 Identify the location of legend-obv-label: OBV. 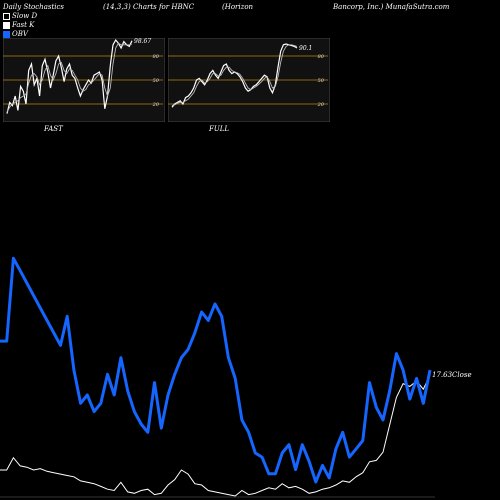
(20, 34).